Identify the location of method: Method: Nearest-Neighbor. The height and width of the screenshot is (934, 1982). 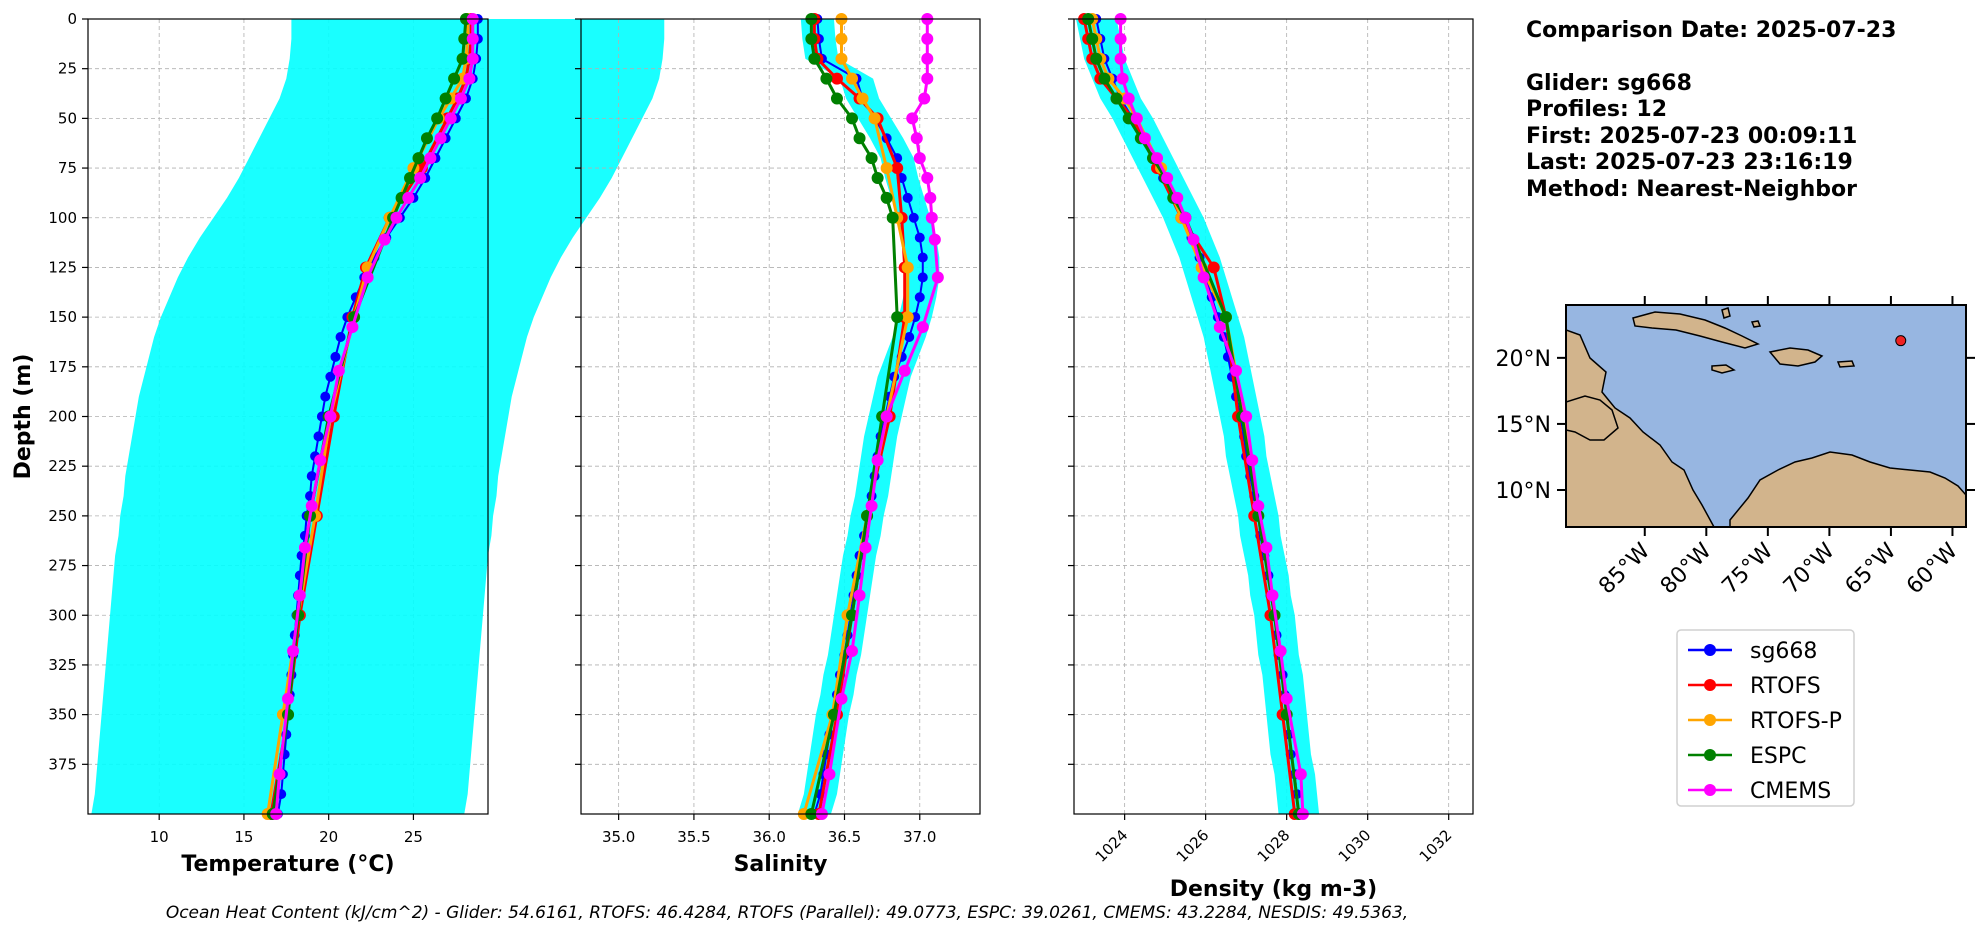
(1691, 189).